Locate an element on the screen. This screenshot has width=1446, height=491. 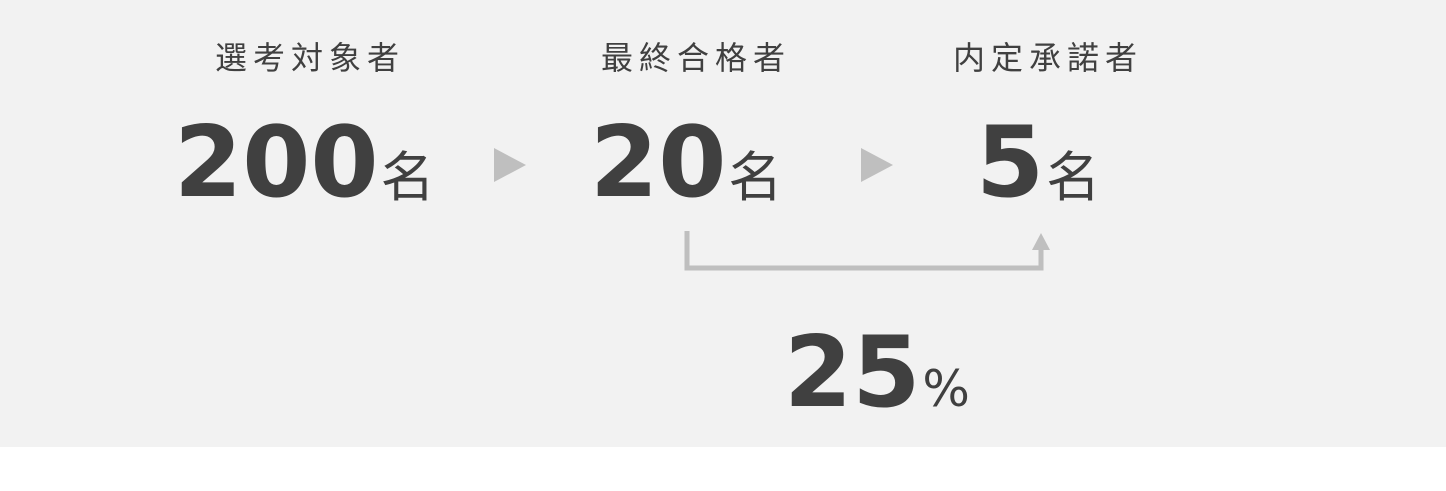
acceptance-rate: 25% is located at coordinates (877, 373).